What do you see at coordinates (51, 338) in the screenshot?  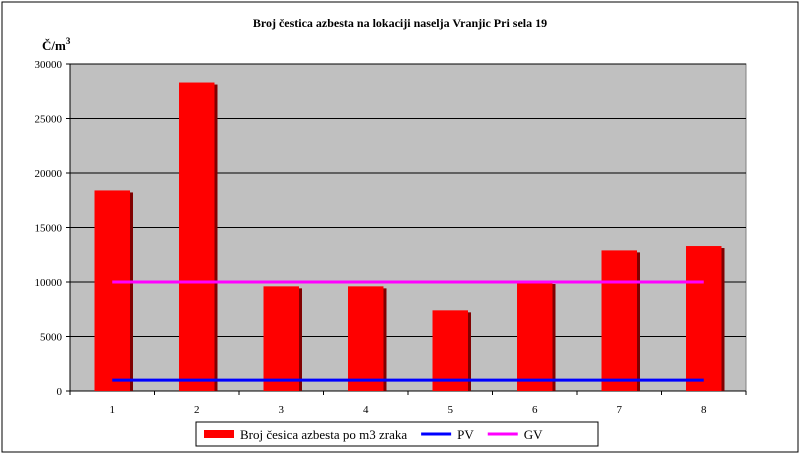 I see `y-tick-label: 5000` at bounding box center [51, 338].